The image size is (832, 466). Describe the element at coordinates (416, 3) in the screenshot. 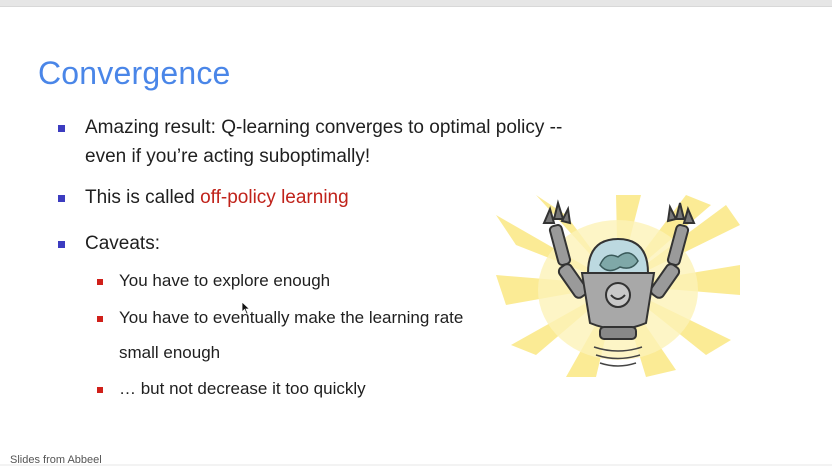

I see `browser-top-bar` at that location.